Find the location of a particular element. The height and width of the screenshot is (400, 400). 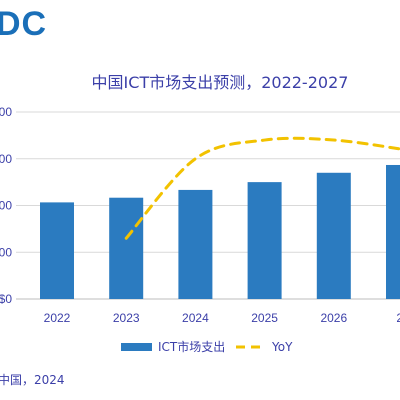

x-tick-label: 2023 is located at coordinates (126, 318).